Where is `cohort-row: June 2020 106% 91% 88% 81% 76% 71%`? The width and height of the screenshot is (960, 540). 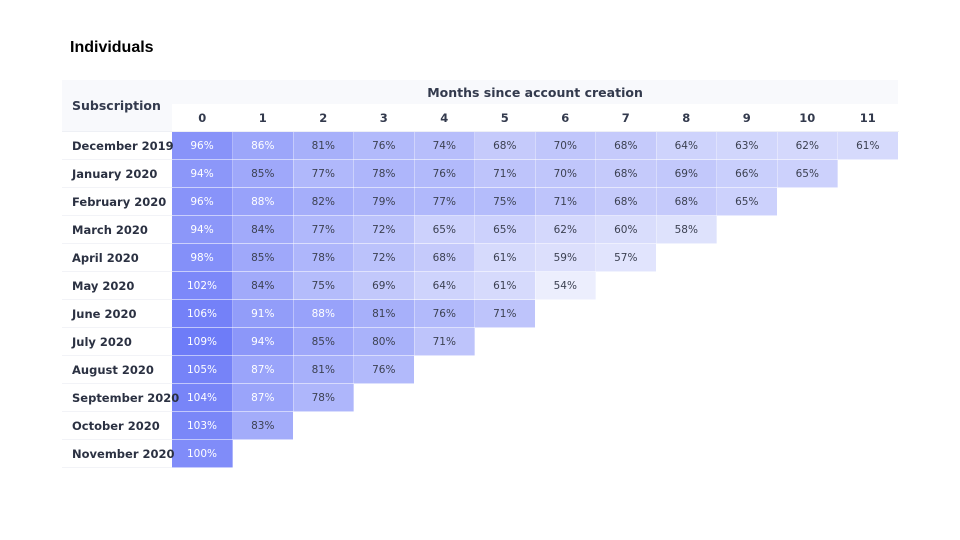 cohort-row: June 2020 106% 91% 88% 81% 76% 71% is located at coordinates (480, 313).